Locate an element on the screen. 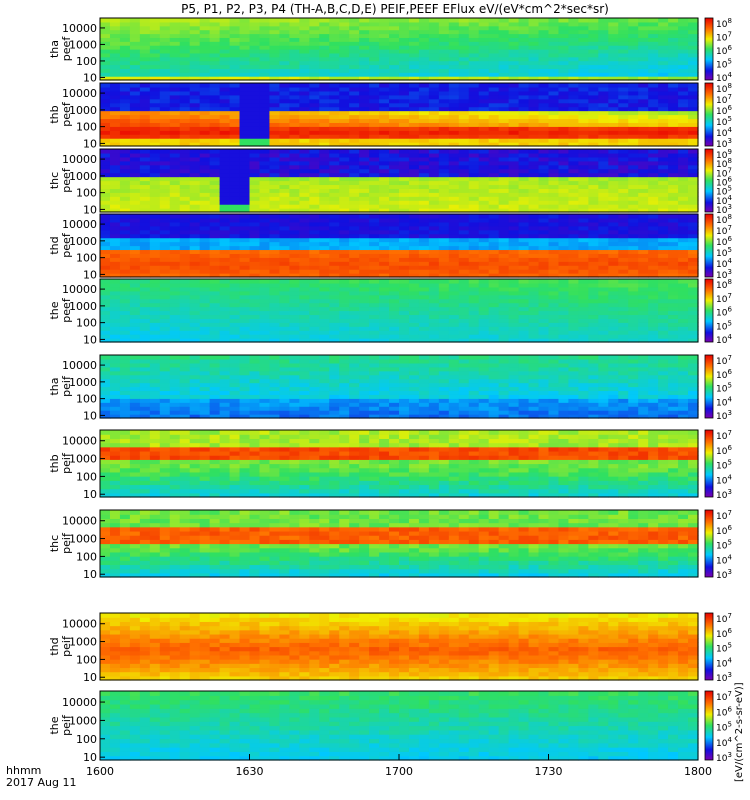 The image size is (750, 800). colorbar-tick-label: 108 is located at coordinates (724, 88).